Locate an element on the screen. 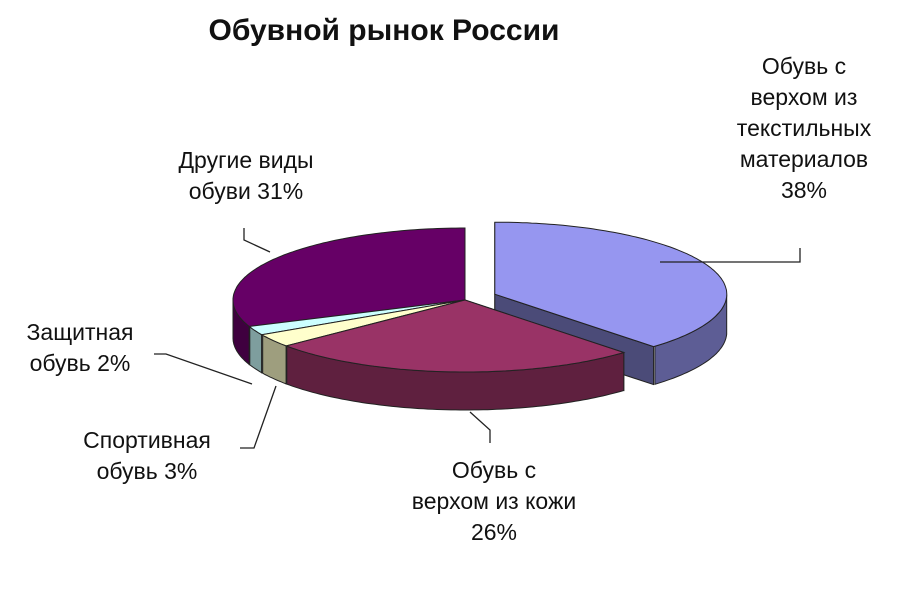 The height and width of the screenshot is (606, 900). slice-label-line: текстильных is located at coordinates (804, 128).